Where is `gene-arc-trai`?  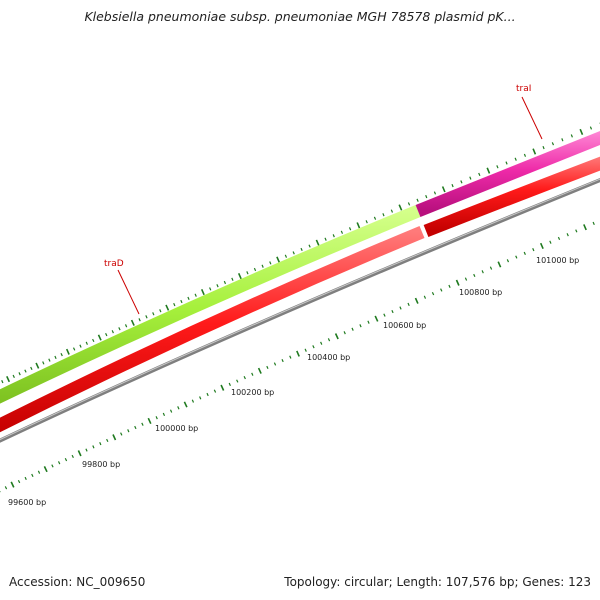
gene-arc-trai is located at coordinates (507, 174).